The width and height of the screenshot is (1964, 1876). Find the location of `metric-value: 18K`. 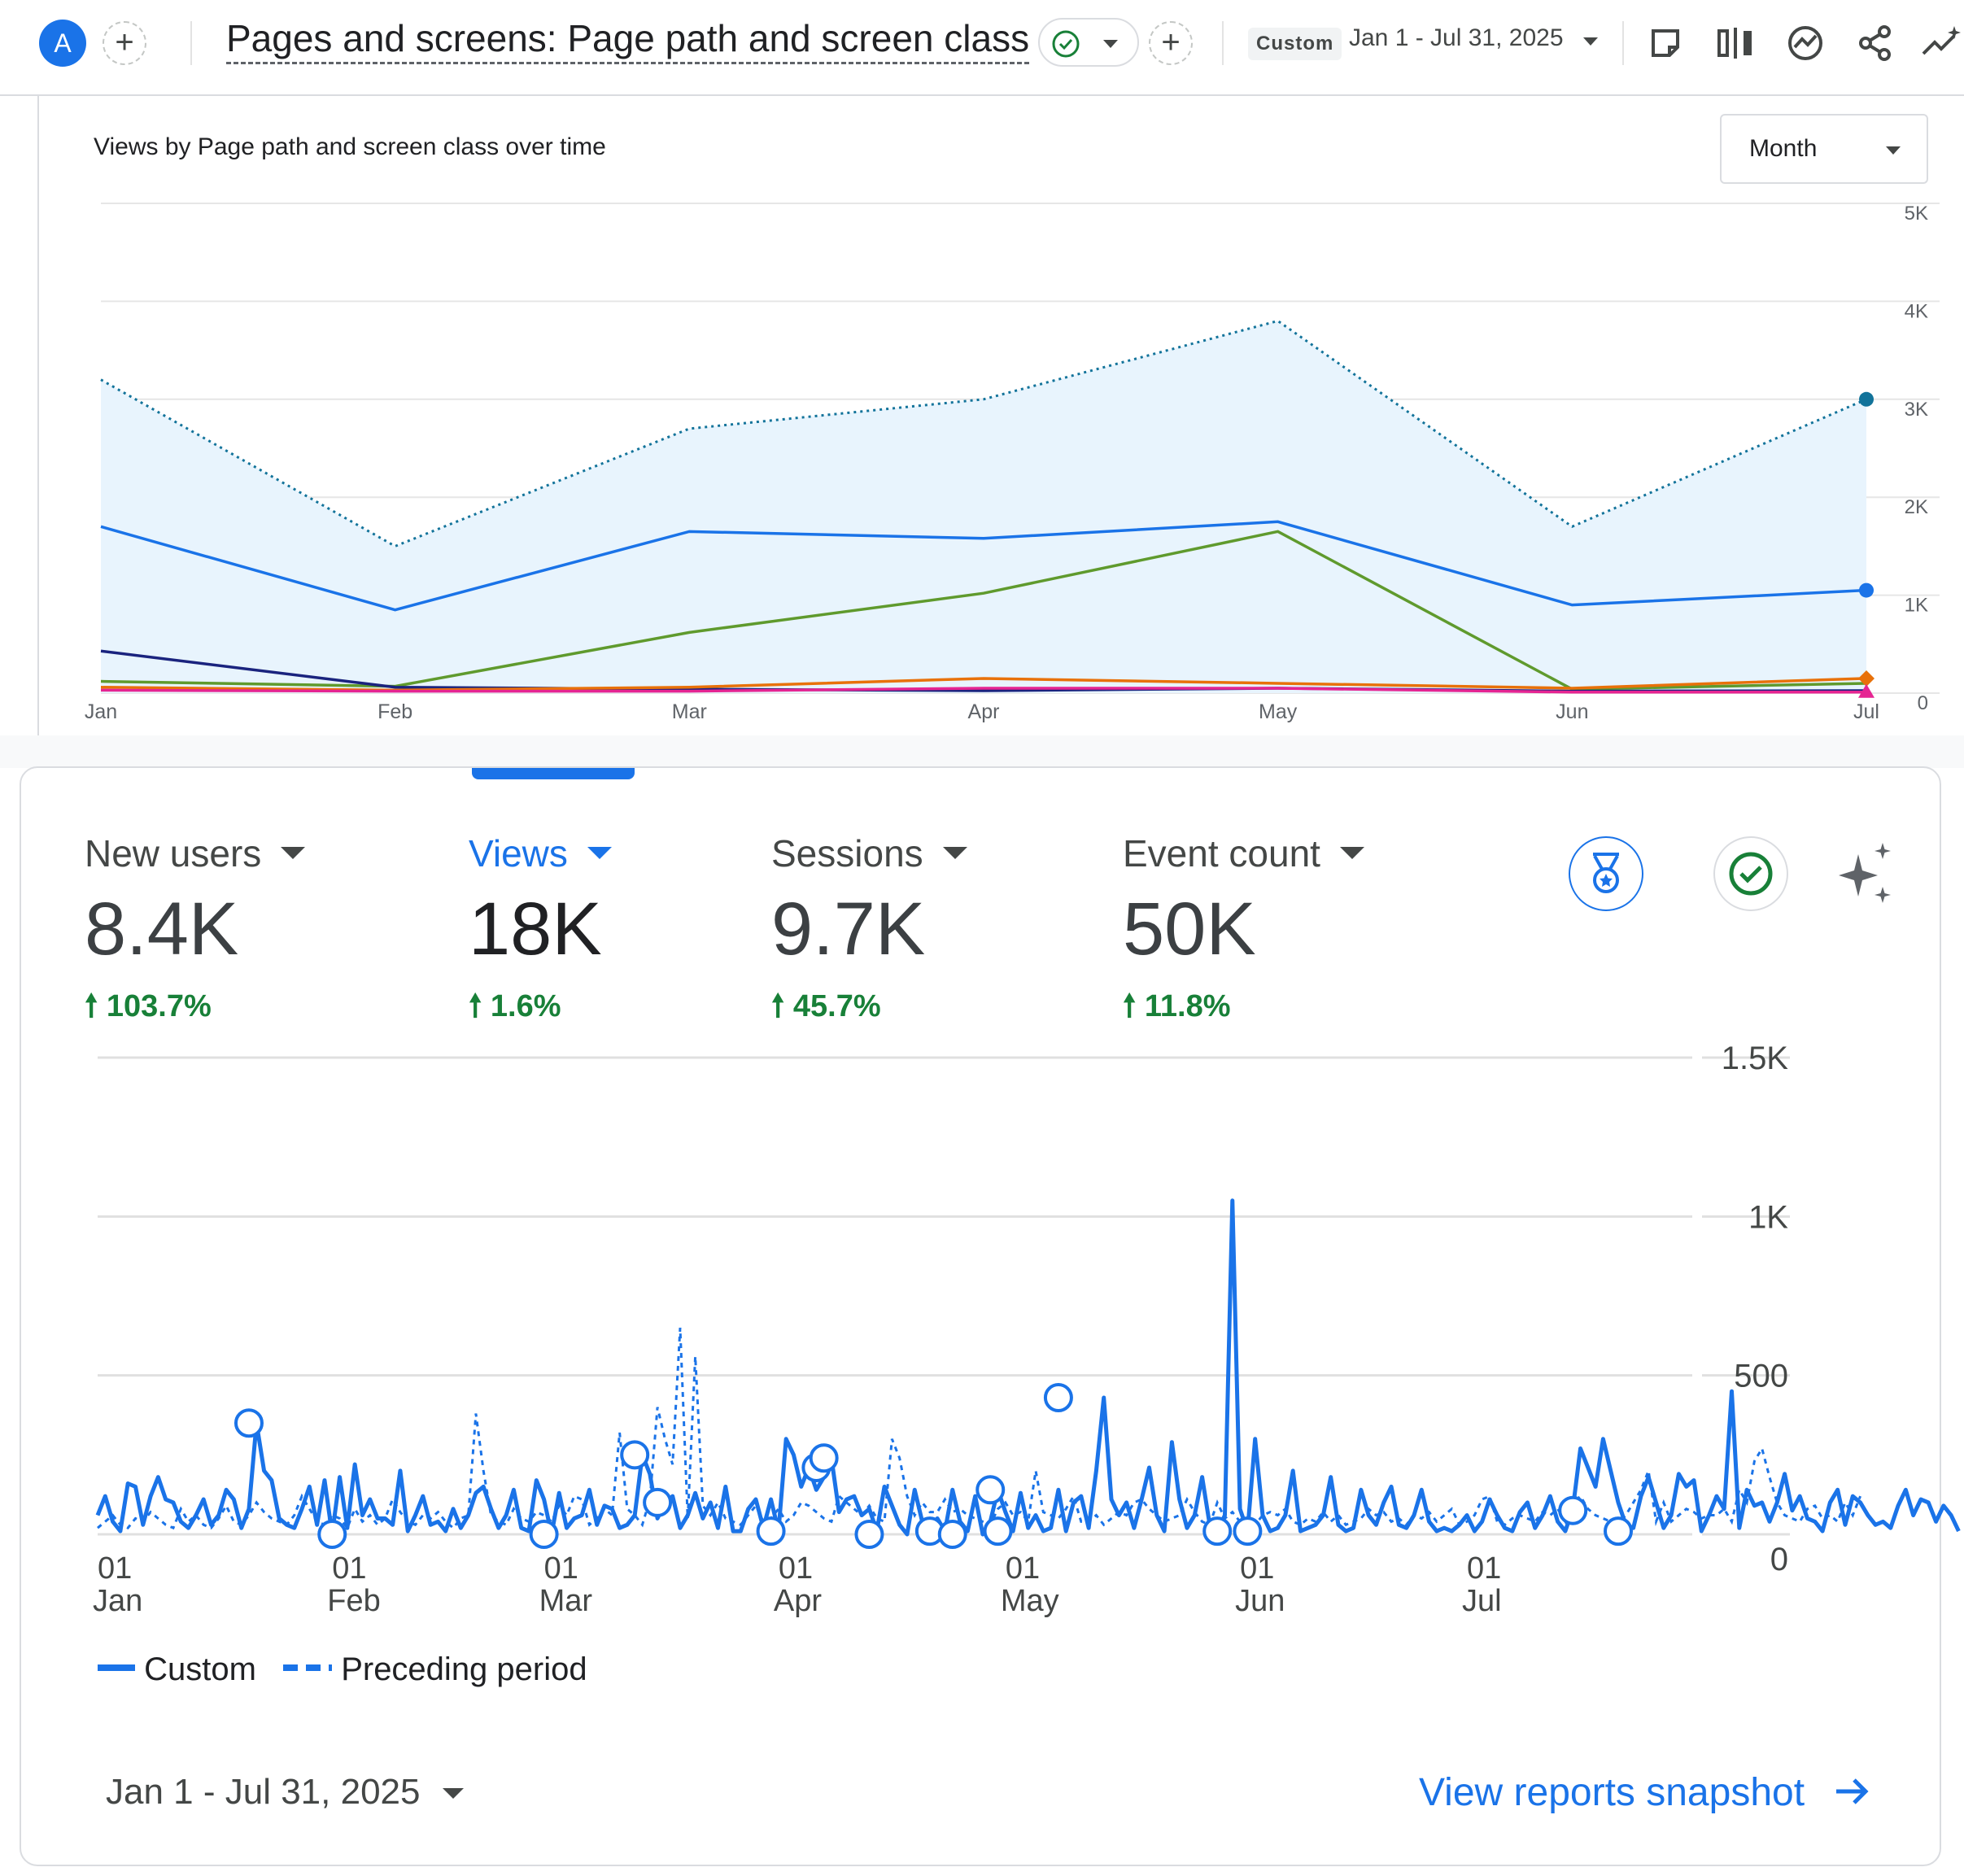

metric-value: 18K is located at coordinates (535, 929).